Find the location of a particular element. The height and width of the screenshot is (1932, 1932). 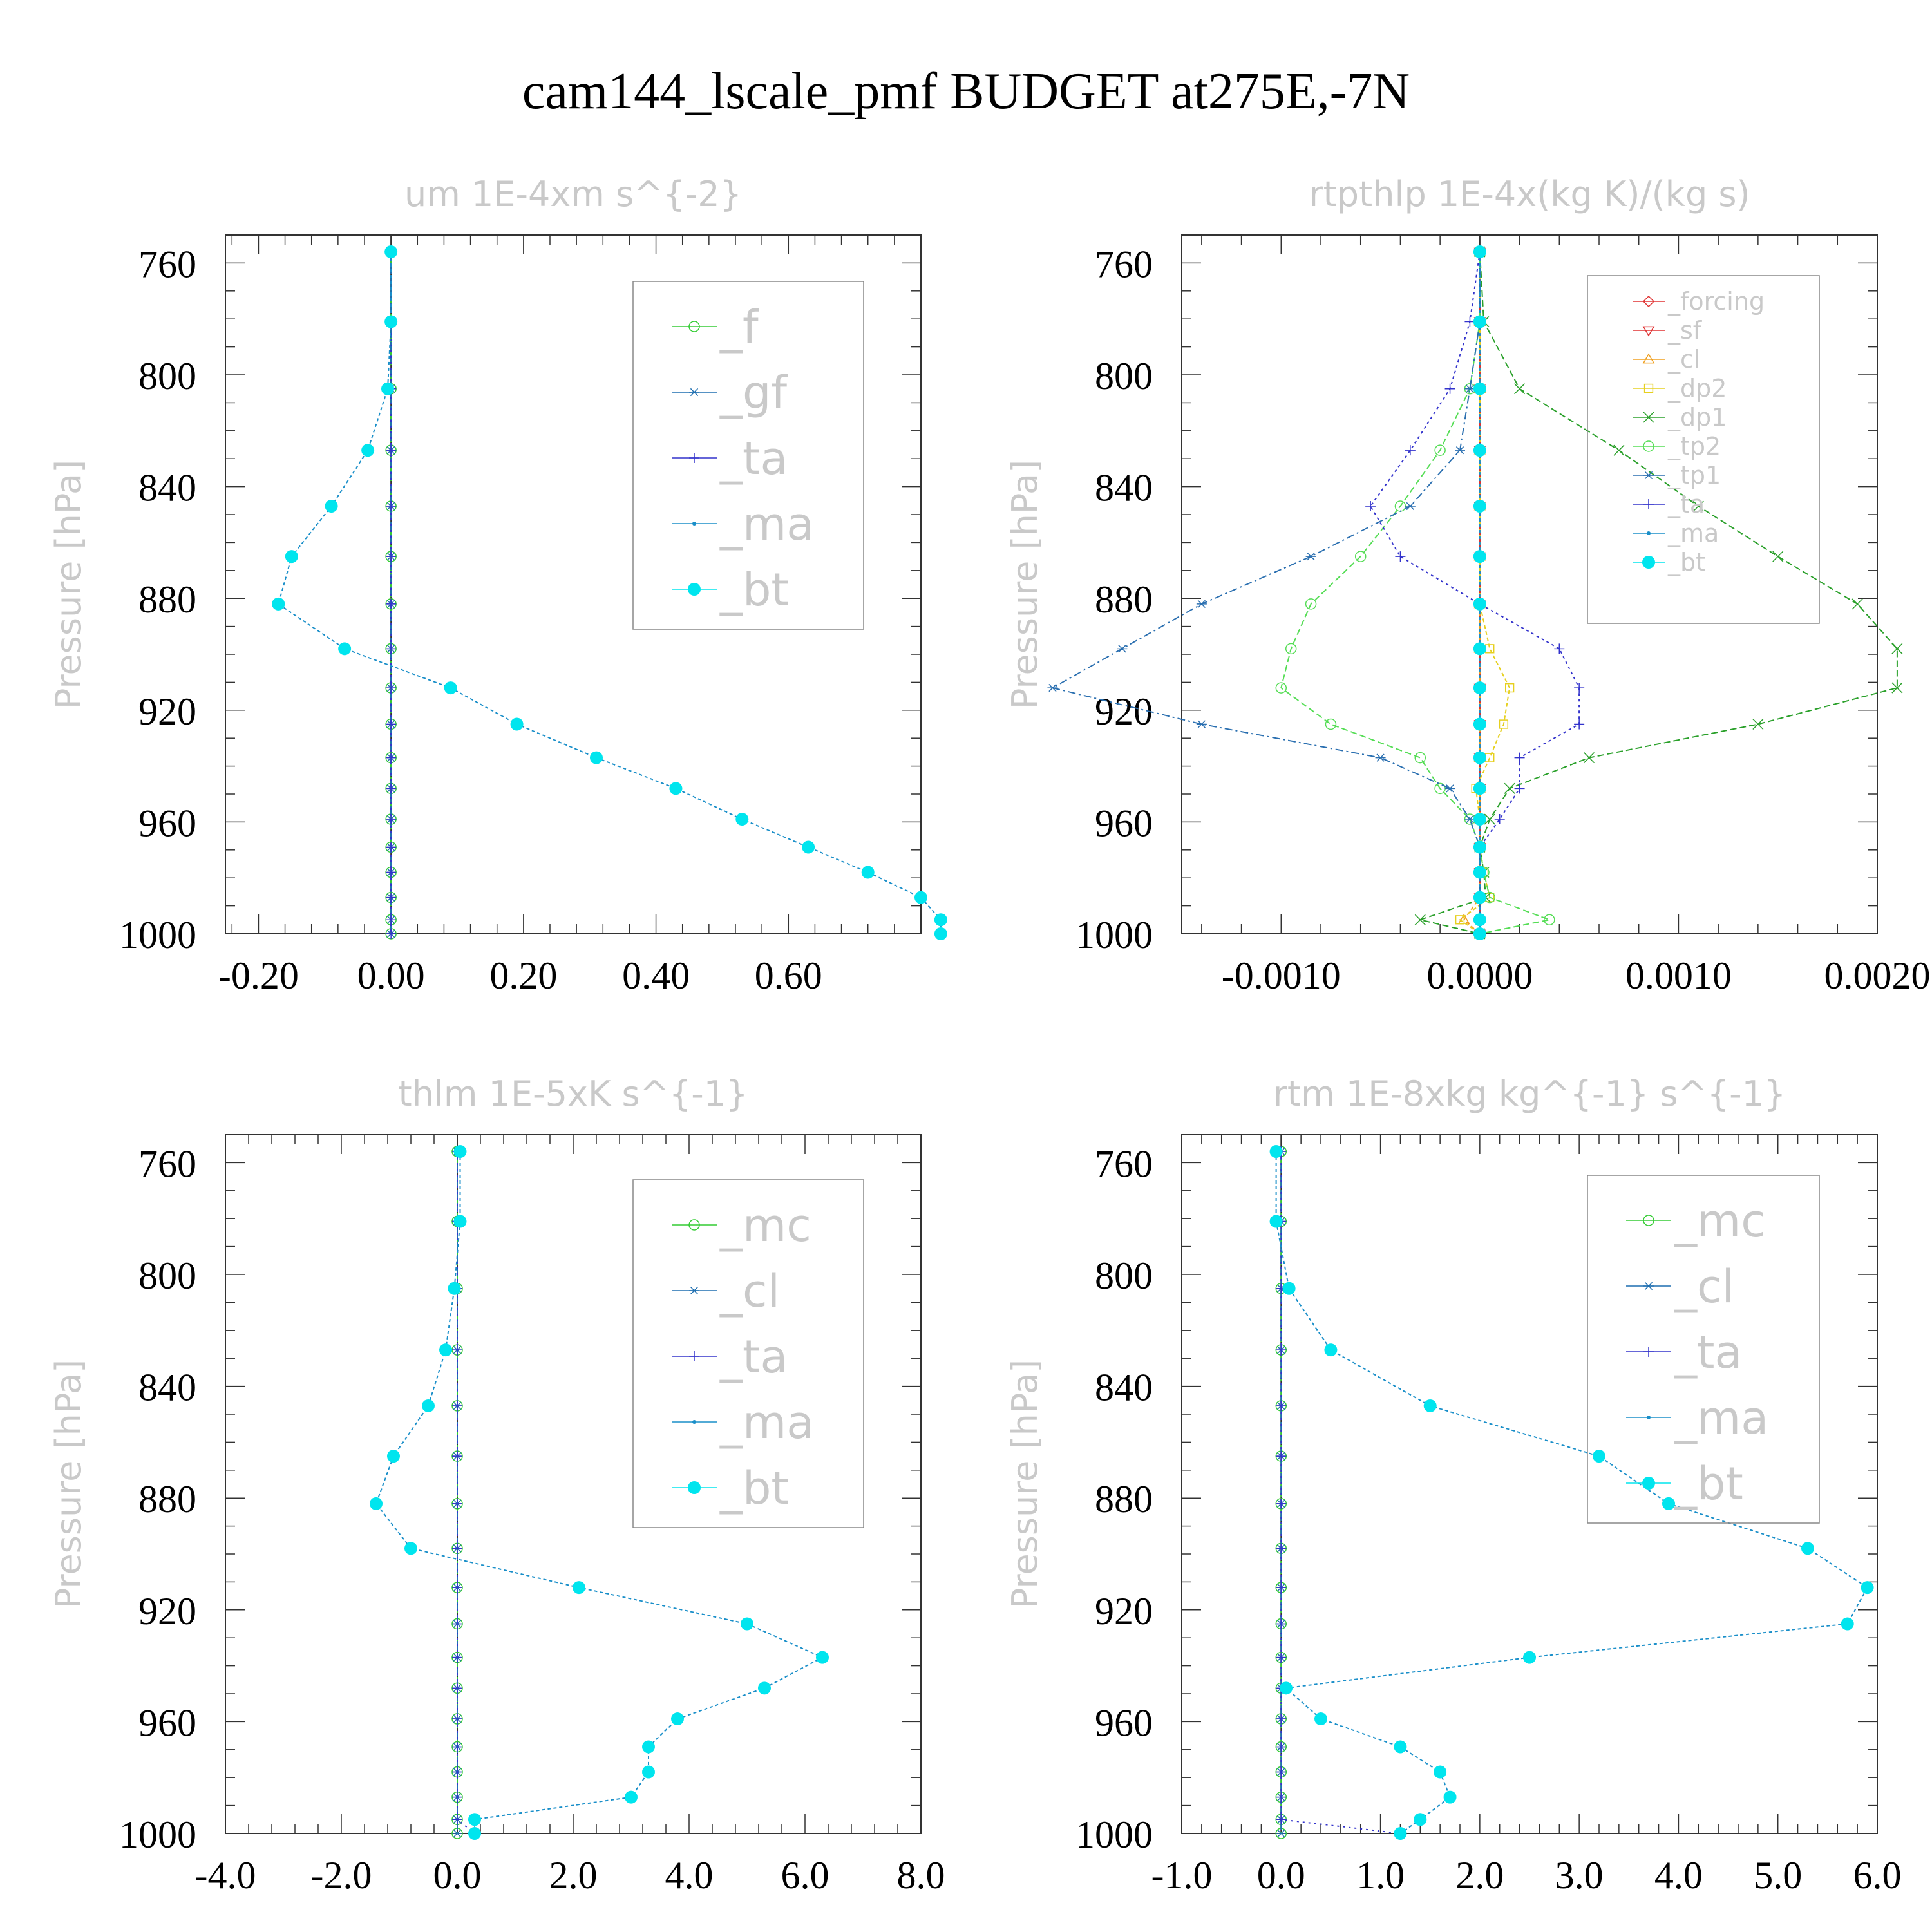

legend-label: _mc is located at coordinates (1720, 1221).